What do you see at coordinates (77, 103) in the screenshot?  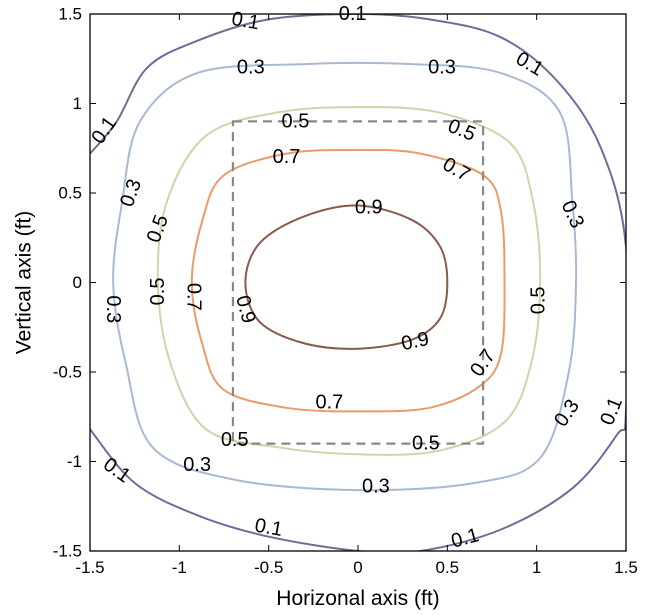 I see `y-tick-label: 1` at bounding box center [77, 103].